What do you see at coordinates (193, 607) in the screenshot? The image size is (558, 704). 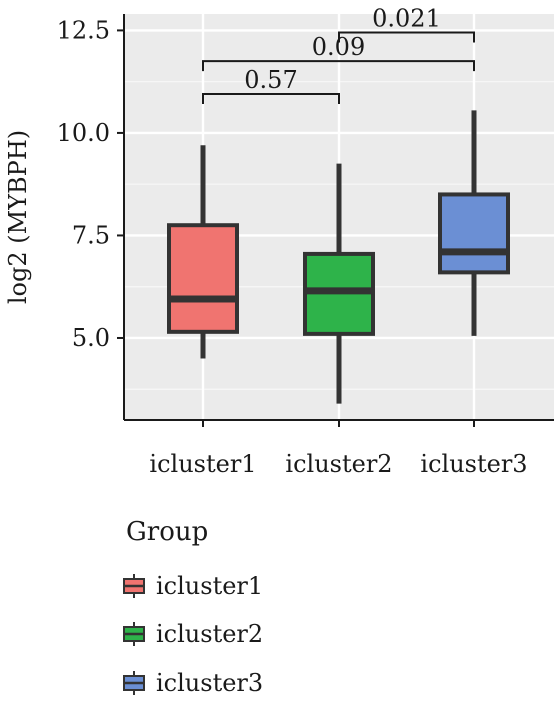 I see `legend: Group icluster1 icluster2 icluster3` at bounding box center [193, 607].